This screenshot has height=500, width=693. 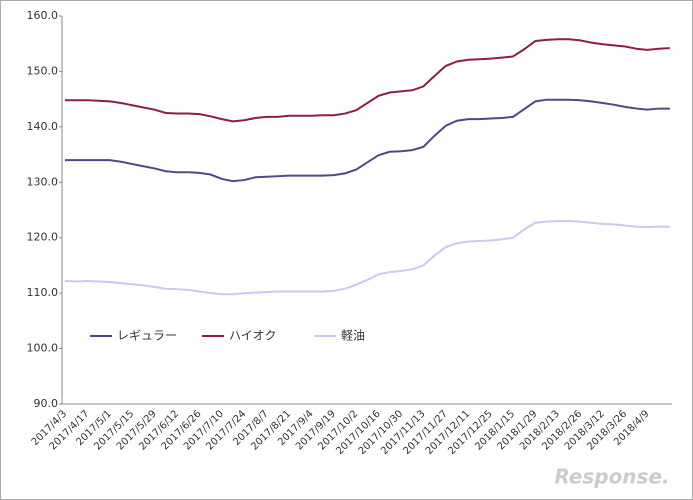 What do you see at coordinates (43, 126) in the screenshot?
I see `y-tick-label: 140.0` at bounding box center [43, 126].